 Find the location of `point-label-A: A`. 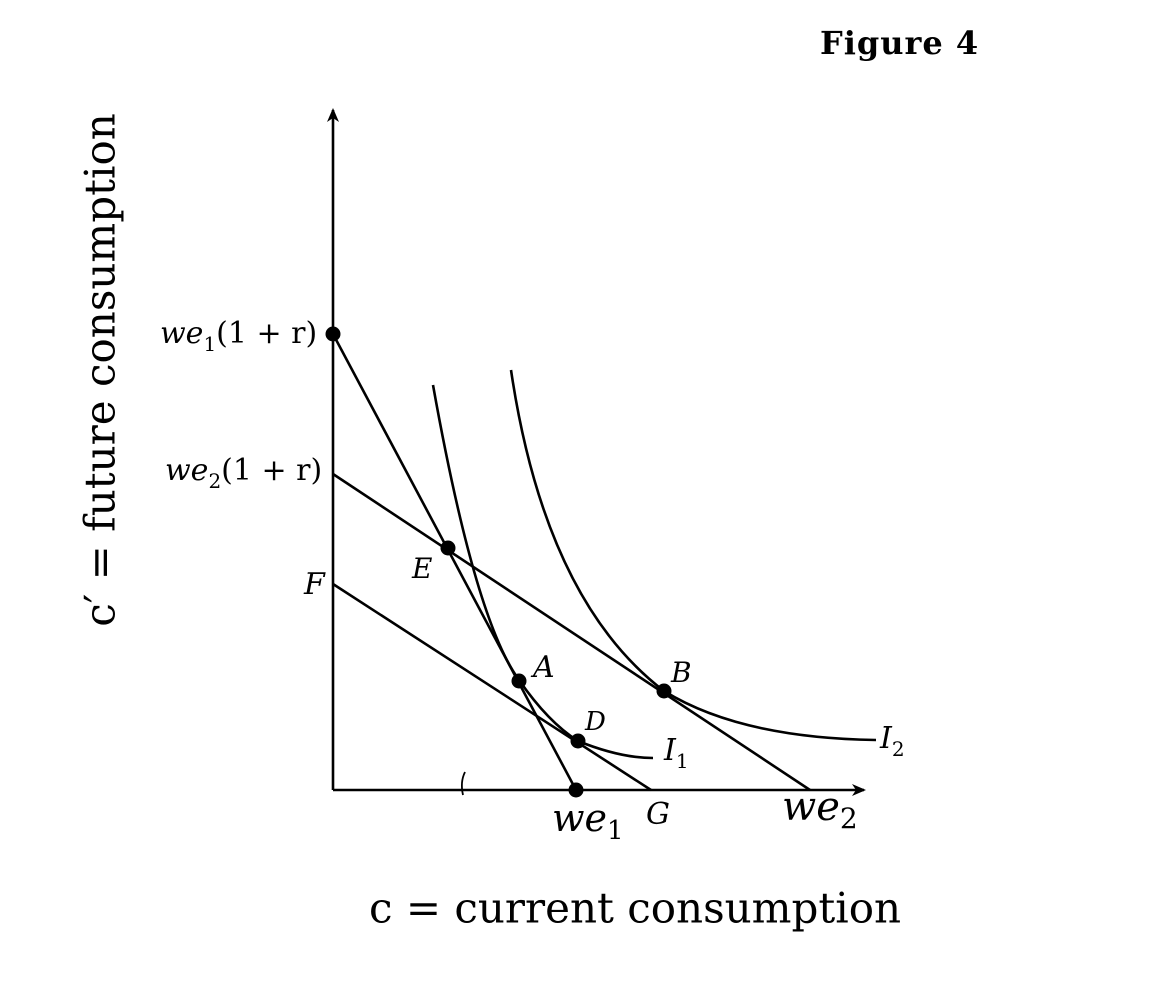

point-label-A: A is located at coordinates (542, 667).